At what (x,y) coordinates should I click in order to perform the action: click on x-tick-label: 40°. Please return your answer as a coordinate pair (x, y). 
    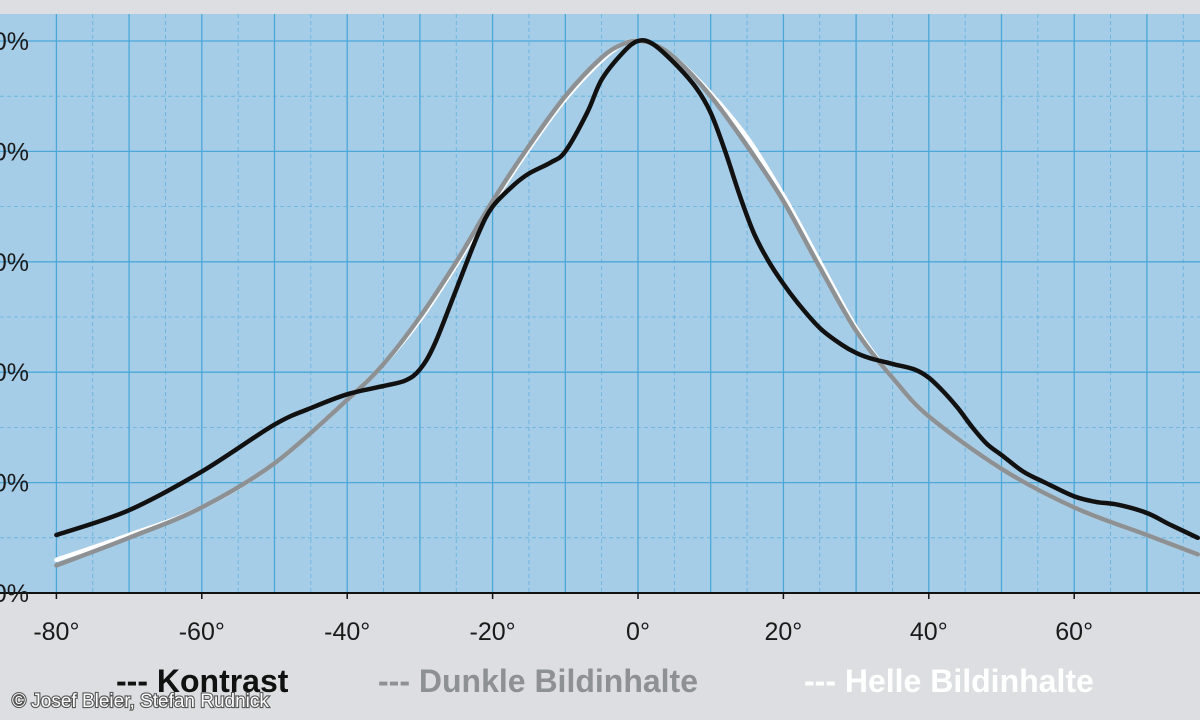
    Looking at the image, I should click on (929, 632).